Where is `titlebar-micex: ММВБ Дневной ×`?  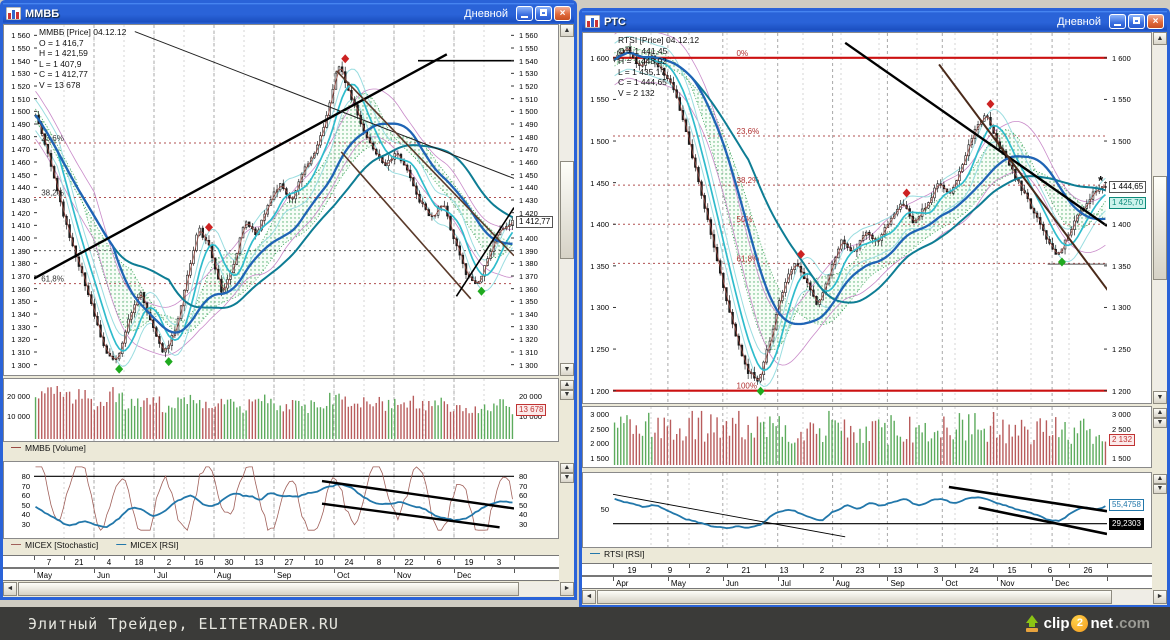 titlebar-micex: ММВБ Дневной × is located at coordinates (288, 13).